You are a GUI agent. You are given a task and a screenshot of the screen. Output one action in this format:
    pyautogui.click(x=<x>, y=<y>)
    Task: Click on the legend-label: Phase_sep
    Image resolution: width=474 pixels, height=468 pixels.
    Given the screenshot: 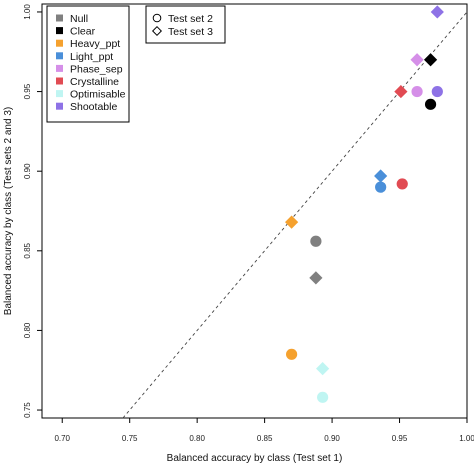 What is the action you would take?
    pyautogui.click(x=96, y=69)
    